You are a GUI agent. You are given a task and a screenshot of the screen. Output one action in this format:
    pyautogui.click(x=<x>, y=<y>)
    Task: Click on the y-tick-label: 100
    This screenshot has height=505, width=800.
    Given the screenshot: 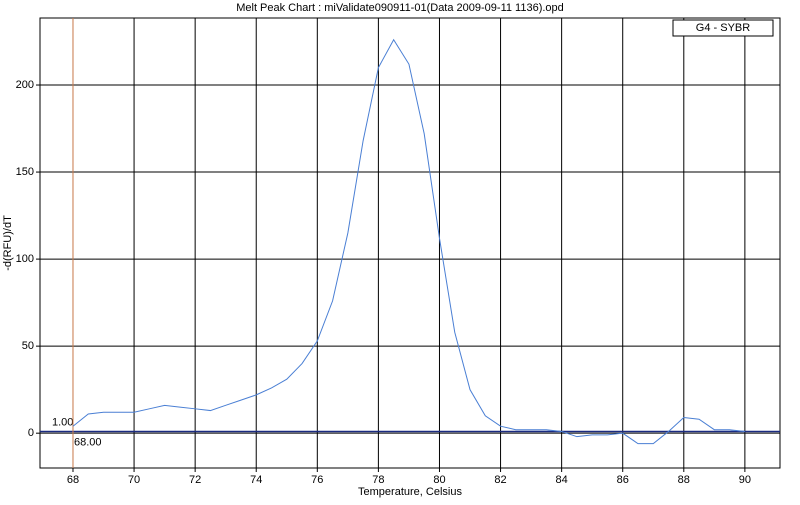 What is the action you would take?
    pyautogui.click(x=25, y=259)
    